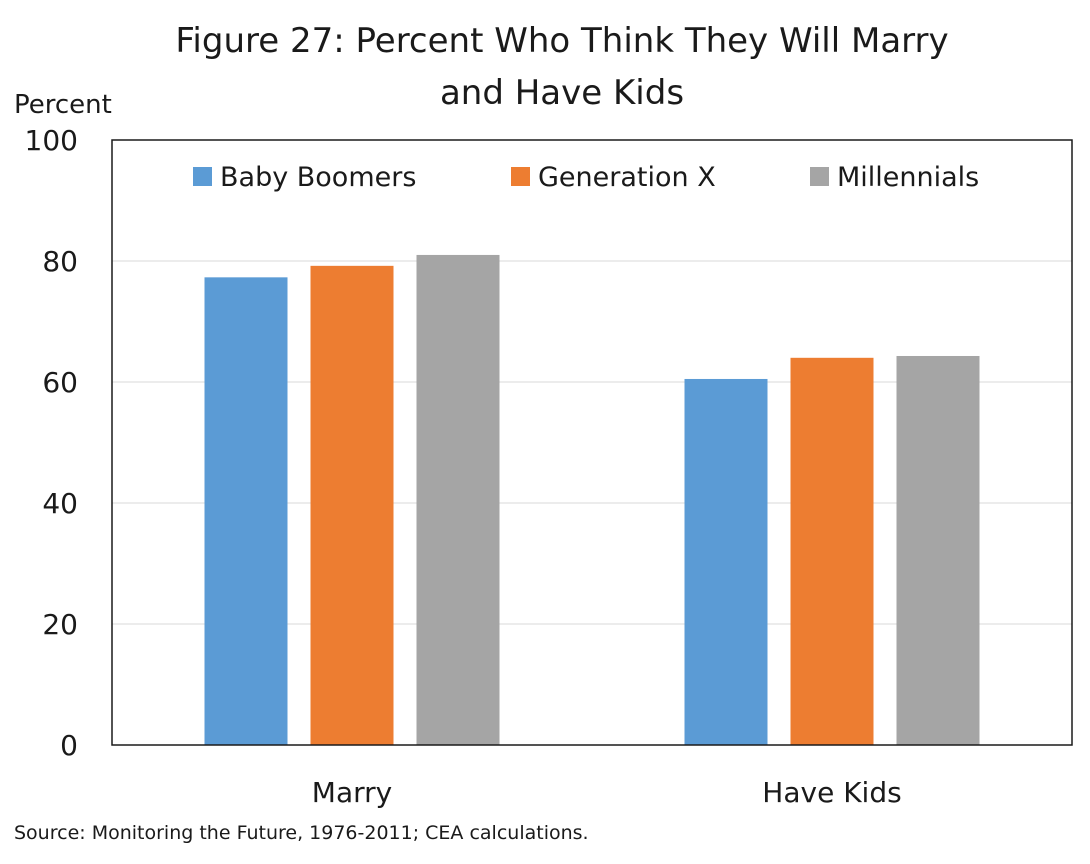 Image resolution: width=1090 pixels, height=864 pixels. What do you see at coordinates (607, 792) in the screenshot?
I see `x-axis-categories: Marry Have Kids` at bounding box center [607, 792].